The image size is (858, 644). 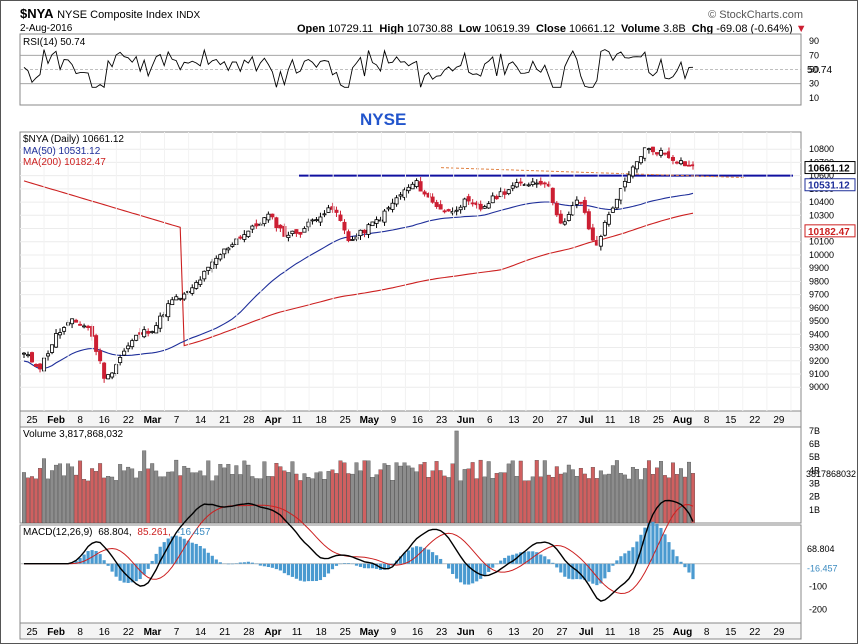 What do you see at coordinates (506, 29) in the screenshot?
I see `low-value: 10619.39` at bounding box center [506, 29].